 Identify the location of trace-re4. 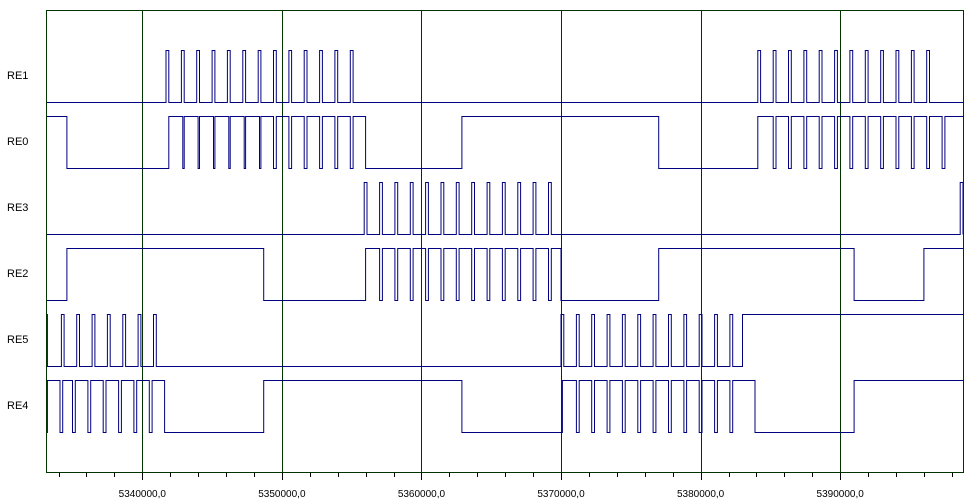
(504, 406).